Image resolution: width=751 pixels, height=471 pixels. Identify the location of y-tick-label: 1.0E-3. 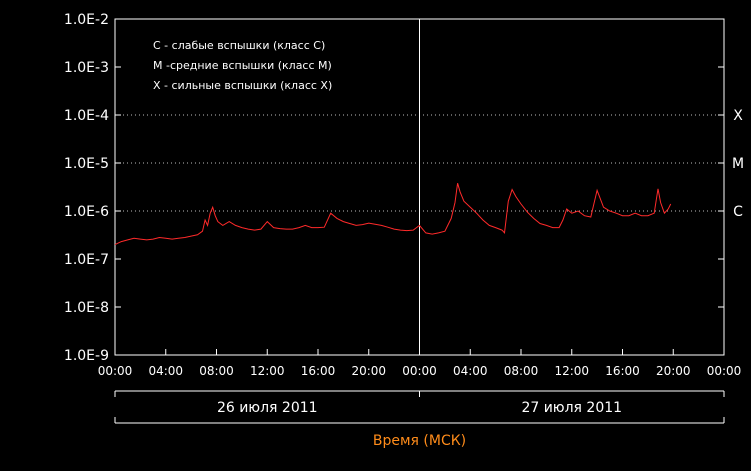
(86, 68).